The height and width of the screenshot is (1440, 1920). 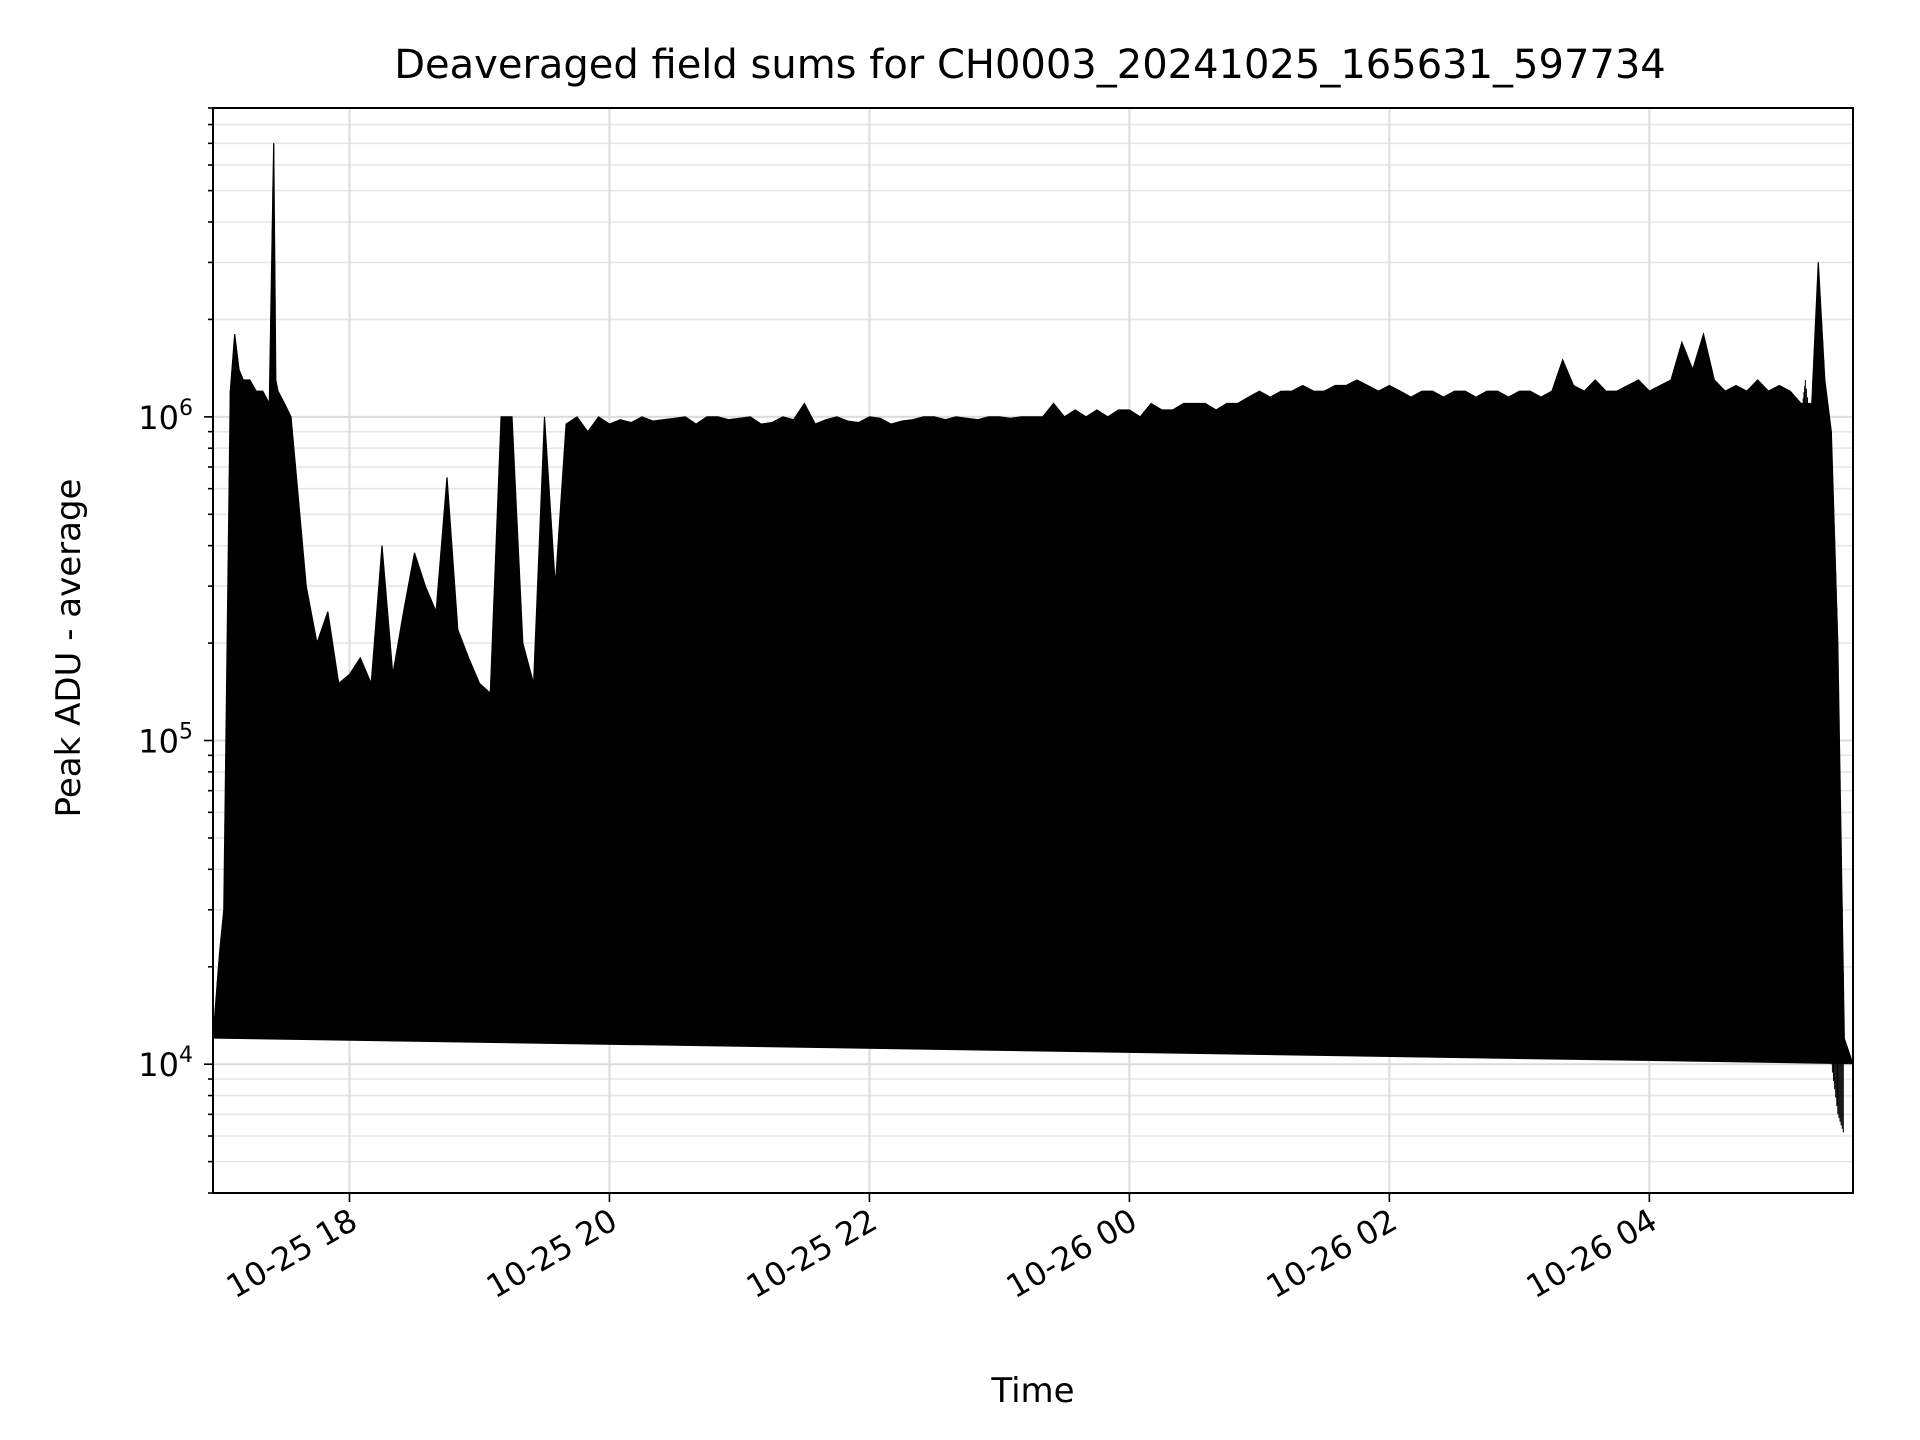 I want to click on y-axis-label: Peak ADU - average, so click(x=69, y=648).